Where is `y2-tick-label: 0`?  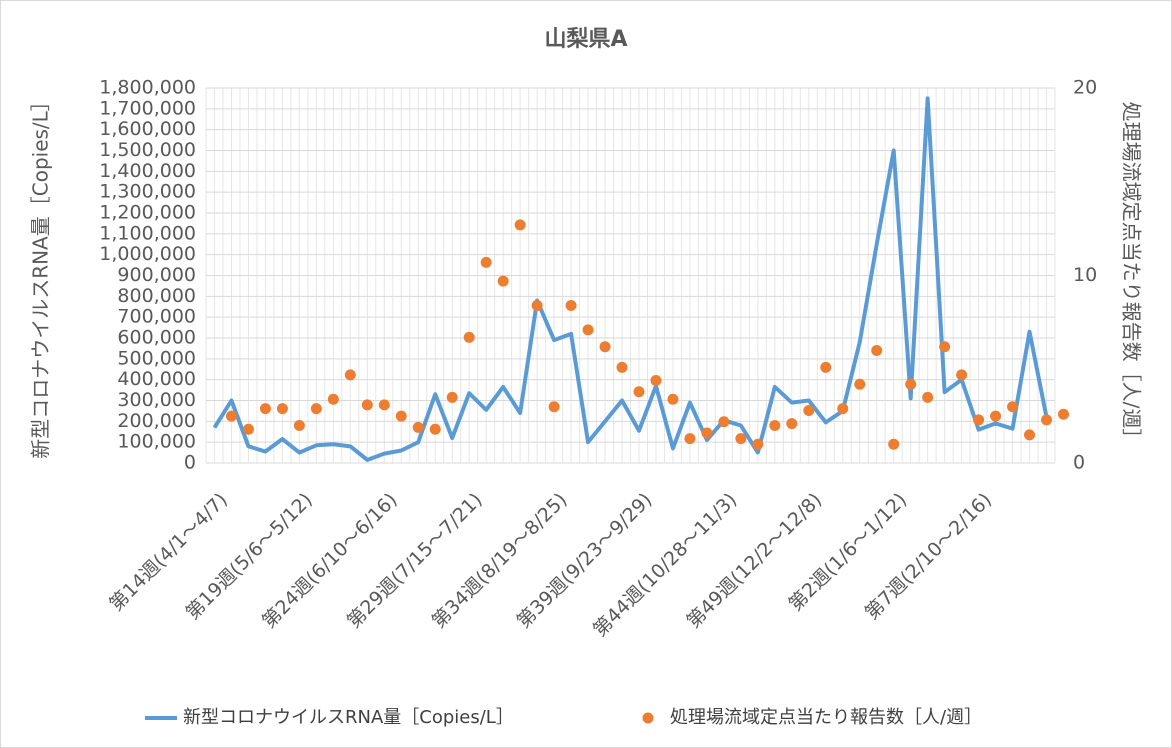
y2-tick-label: 0 is located at coordinates (1079, 463).